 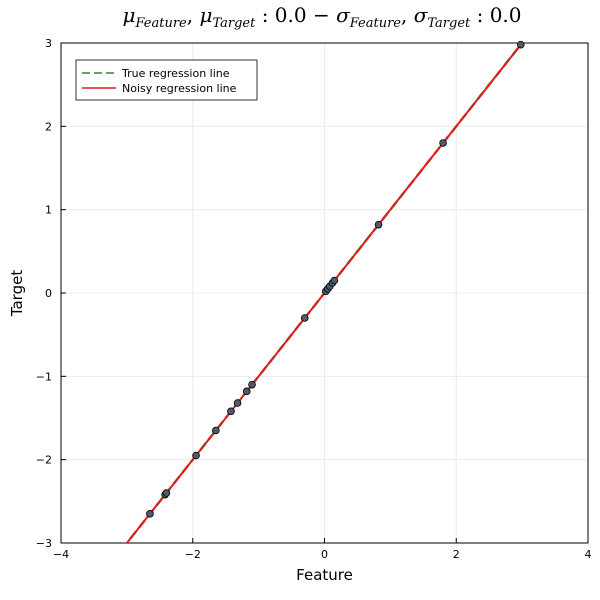 I want to click on y-tick-label: 1, so click(x=48, y=210).